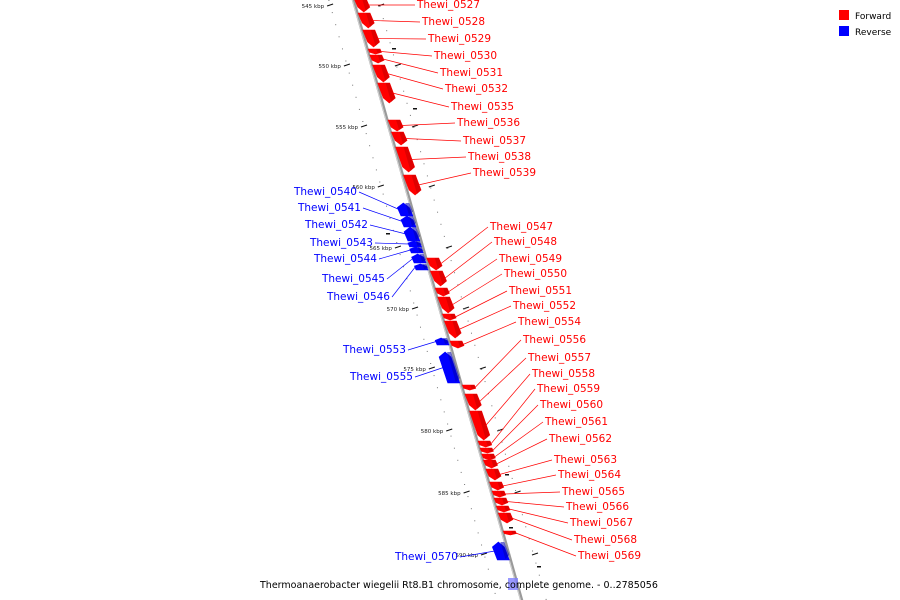 Image resolution: width=900 pixels, height=600 pixels. What do you see at coordinates (330, 5) in the screenshot?
I see `scale-tick-mark` at bounding box center [330, 5].